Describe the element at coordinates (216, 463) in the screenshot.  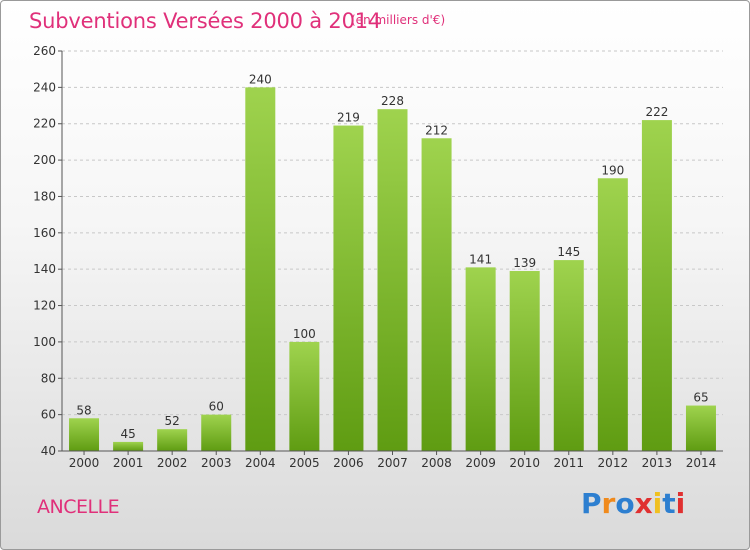
I see `x-tick-label: 2003` at that location.